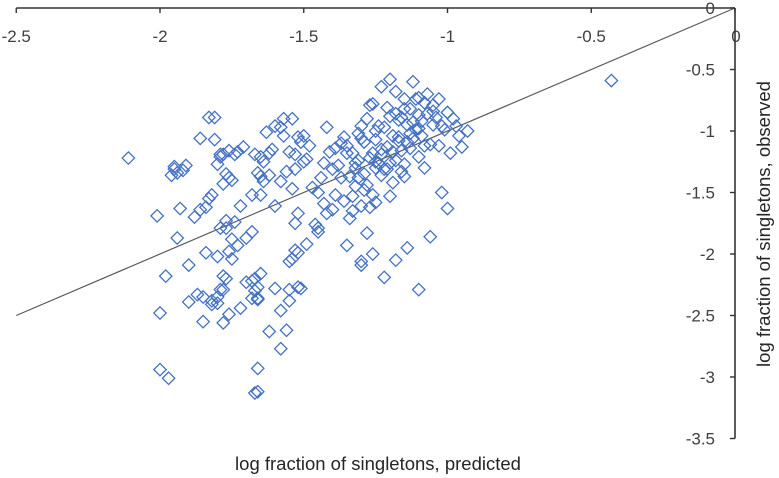 The width and height of the screenshot is (779, 478). I want to click on y-tick-label: -2.5, so click(700, 316).